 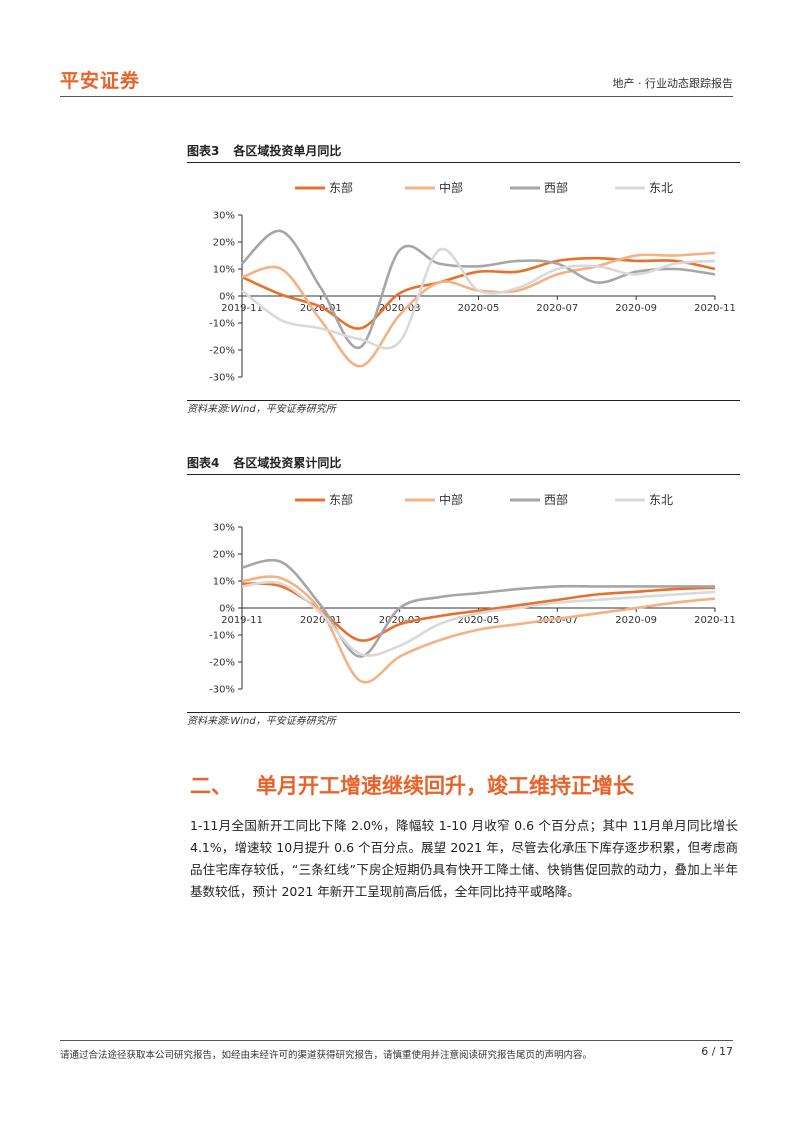 What do you see at coordinates (557, 620) in the screenshot?
I see `x-tick-label-1-4: 2020-07` at bounding box center [557, 620].